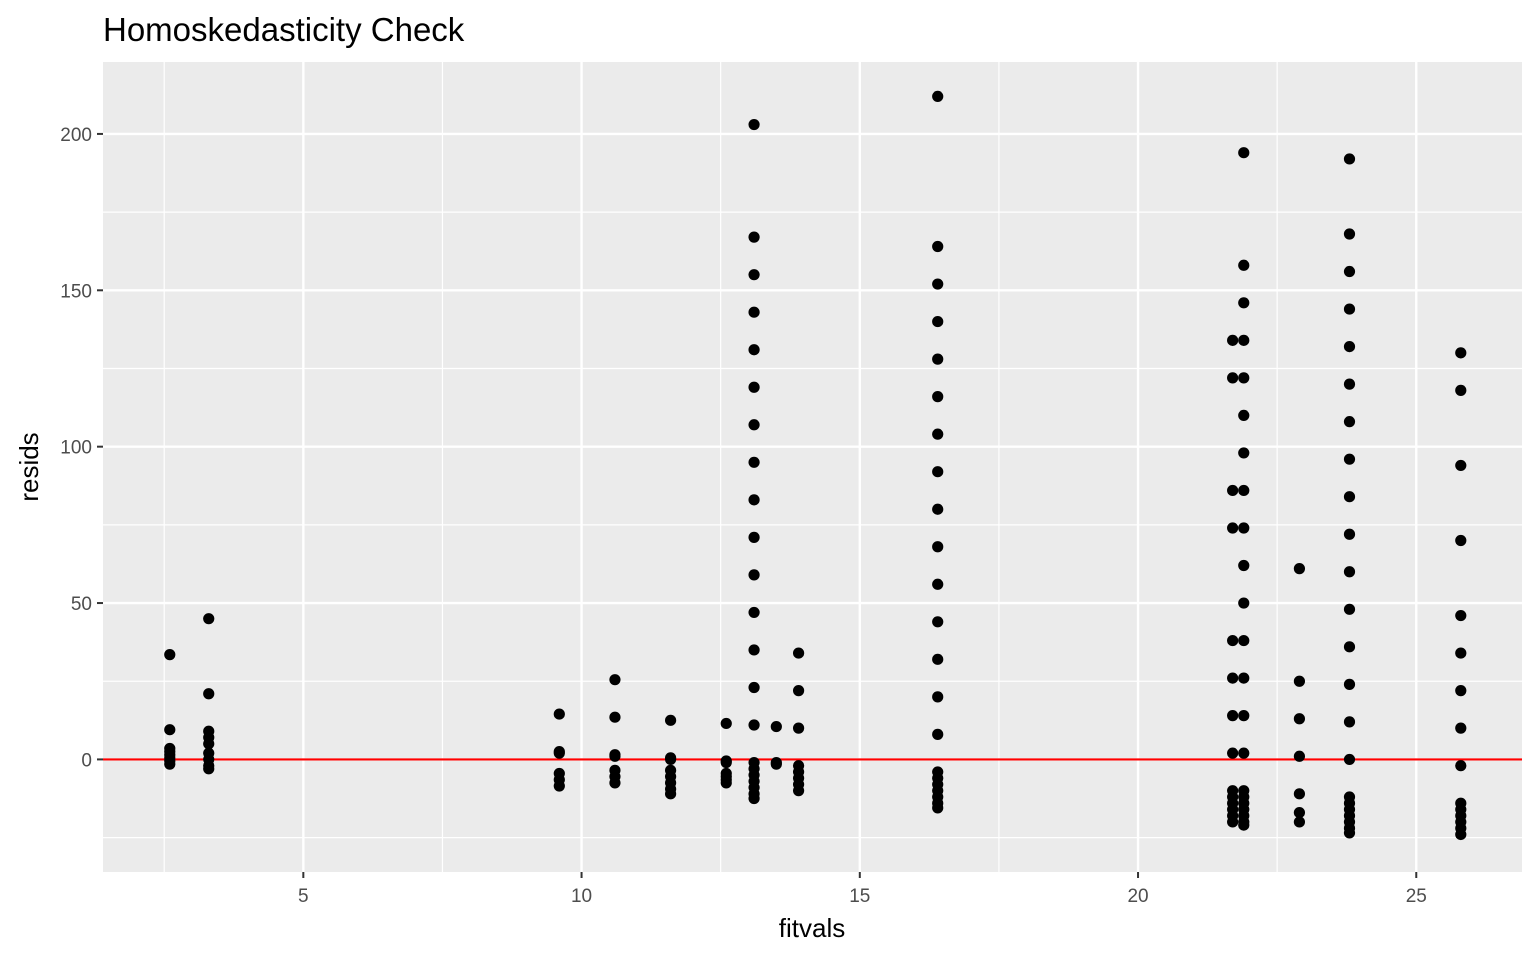 This screenshot has height=960, width=1536. I want to click on y-tick-label: 0, so click(86, 760).